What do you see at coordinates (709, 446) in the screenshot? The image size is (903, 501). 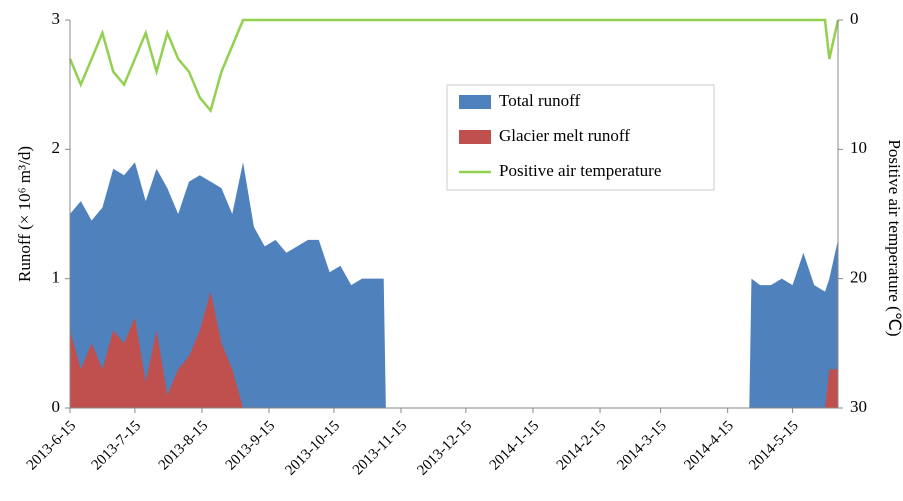 I see `x-tick-label: 2014-4-15` at bounding box center [709, 446].